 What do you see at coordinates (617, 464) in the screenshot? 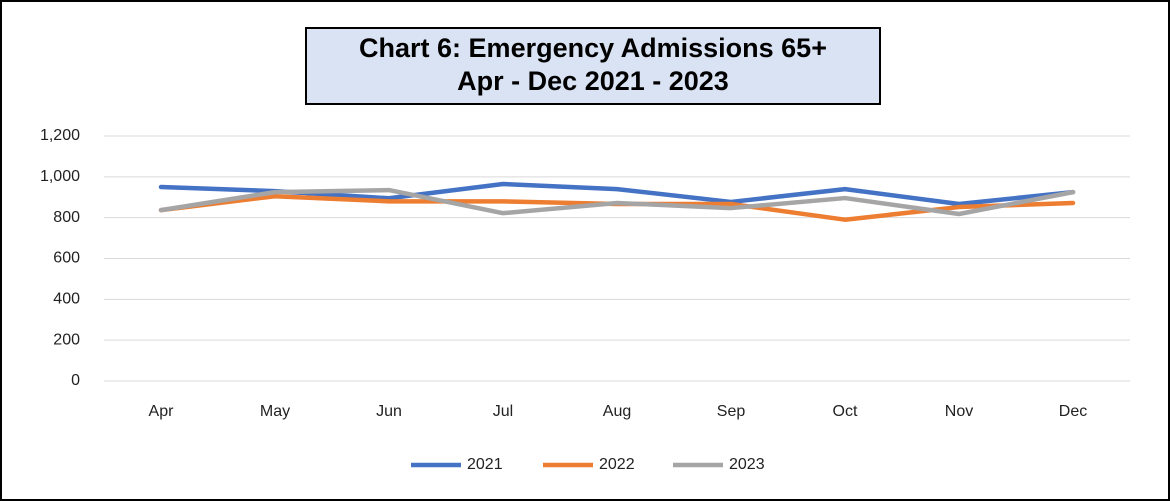
I see `legend-label: 2022` at bounding box center [617, 464].